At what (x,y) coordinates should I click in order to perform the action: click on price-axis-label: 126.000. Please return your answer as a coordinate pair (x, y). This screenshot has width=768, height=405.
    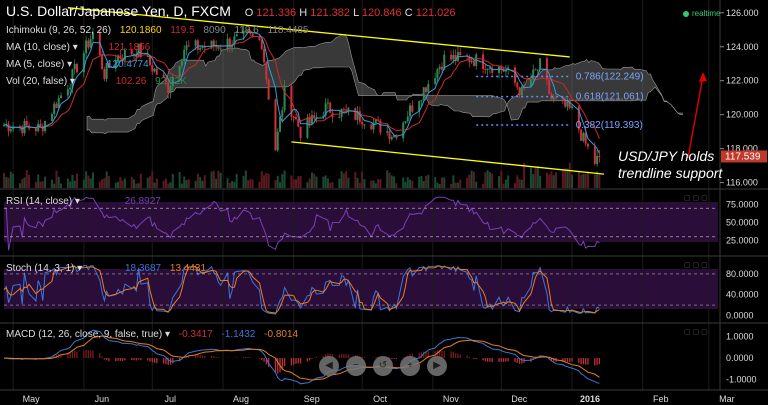
    Looking at the image, I should click on (742, 13).